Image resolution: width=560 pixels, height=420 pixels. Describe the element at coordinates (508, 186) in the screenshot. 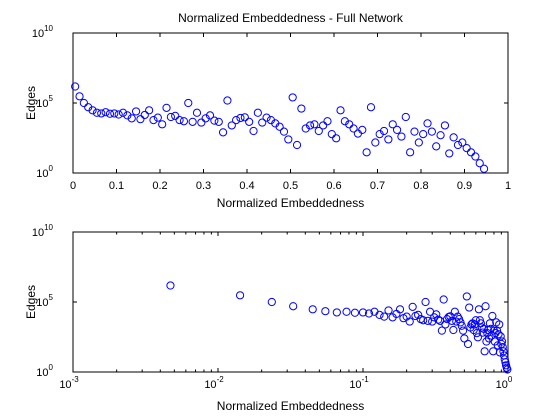

I see `top-x-tick-label: 1` at that location.